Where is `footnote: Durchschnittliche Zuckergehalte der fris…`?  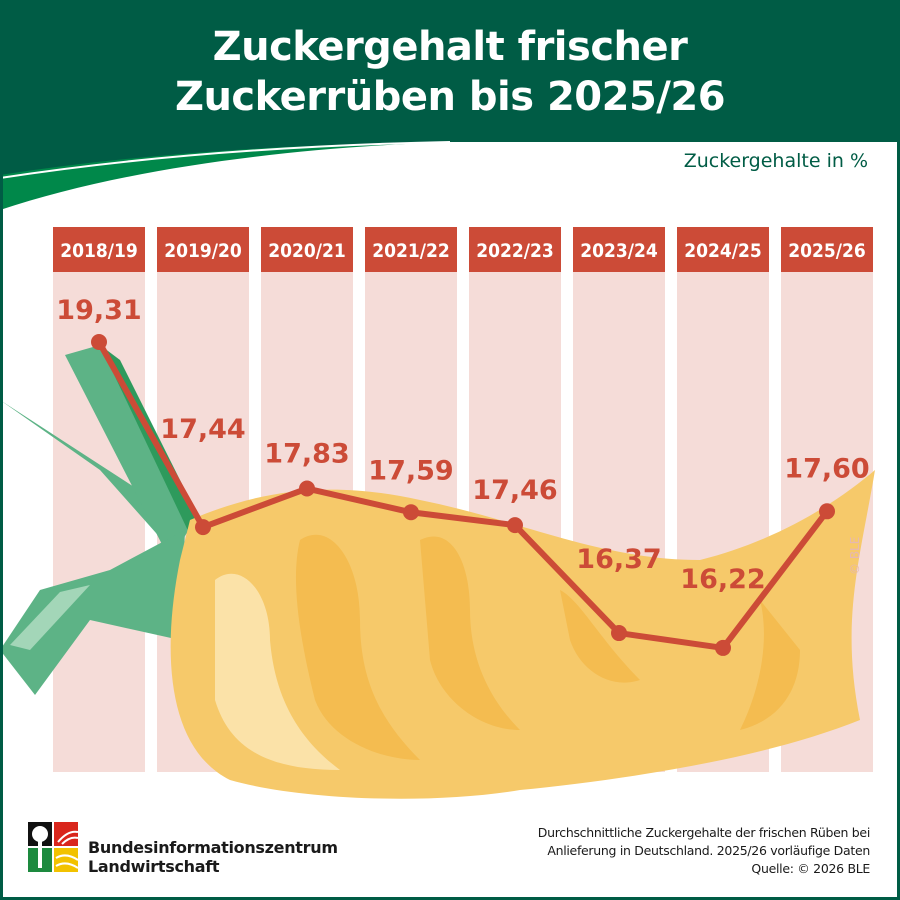 footnote: Durchschnittliche Zuckergehalte der fris… is located at coordinates (704, 851).